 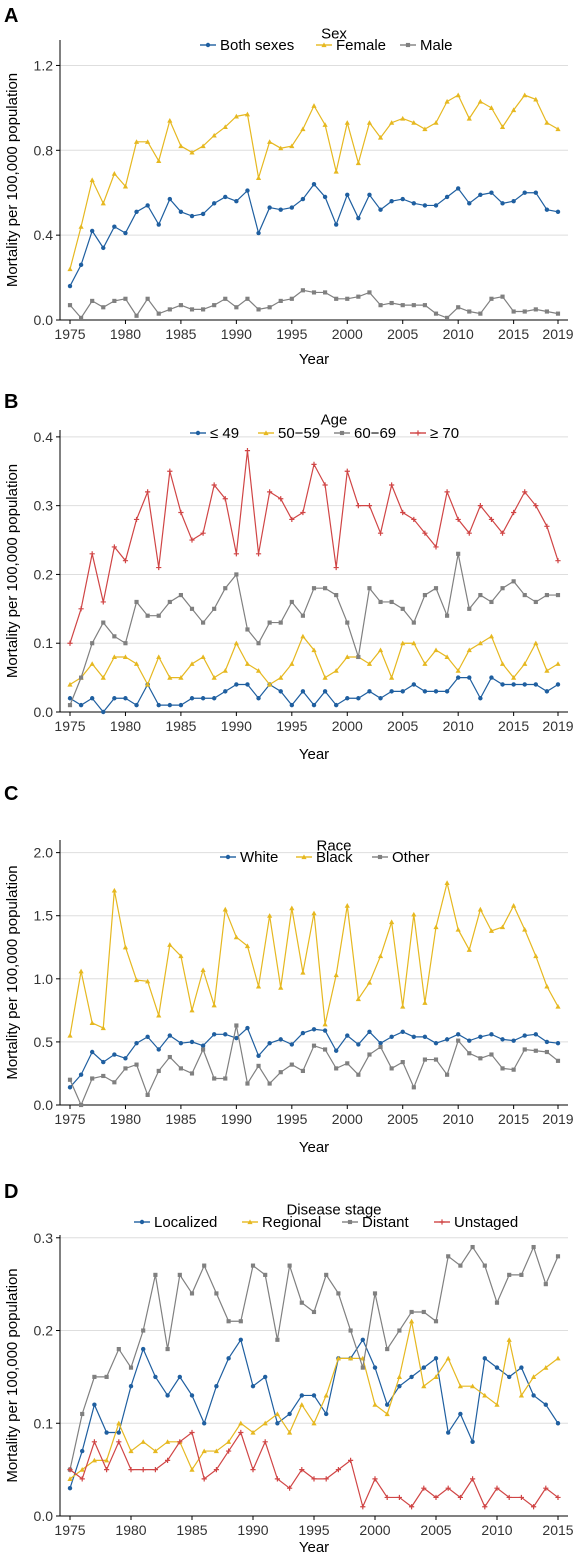 I want to click on x-tick-label: 1985, so click(x=180, y=1119).